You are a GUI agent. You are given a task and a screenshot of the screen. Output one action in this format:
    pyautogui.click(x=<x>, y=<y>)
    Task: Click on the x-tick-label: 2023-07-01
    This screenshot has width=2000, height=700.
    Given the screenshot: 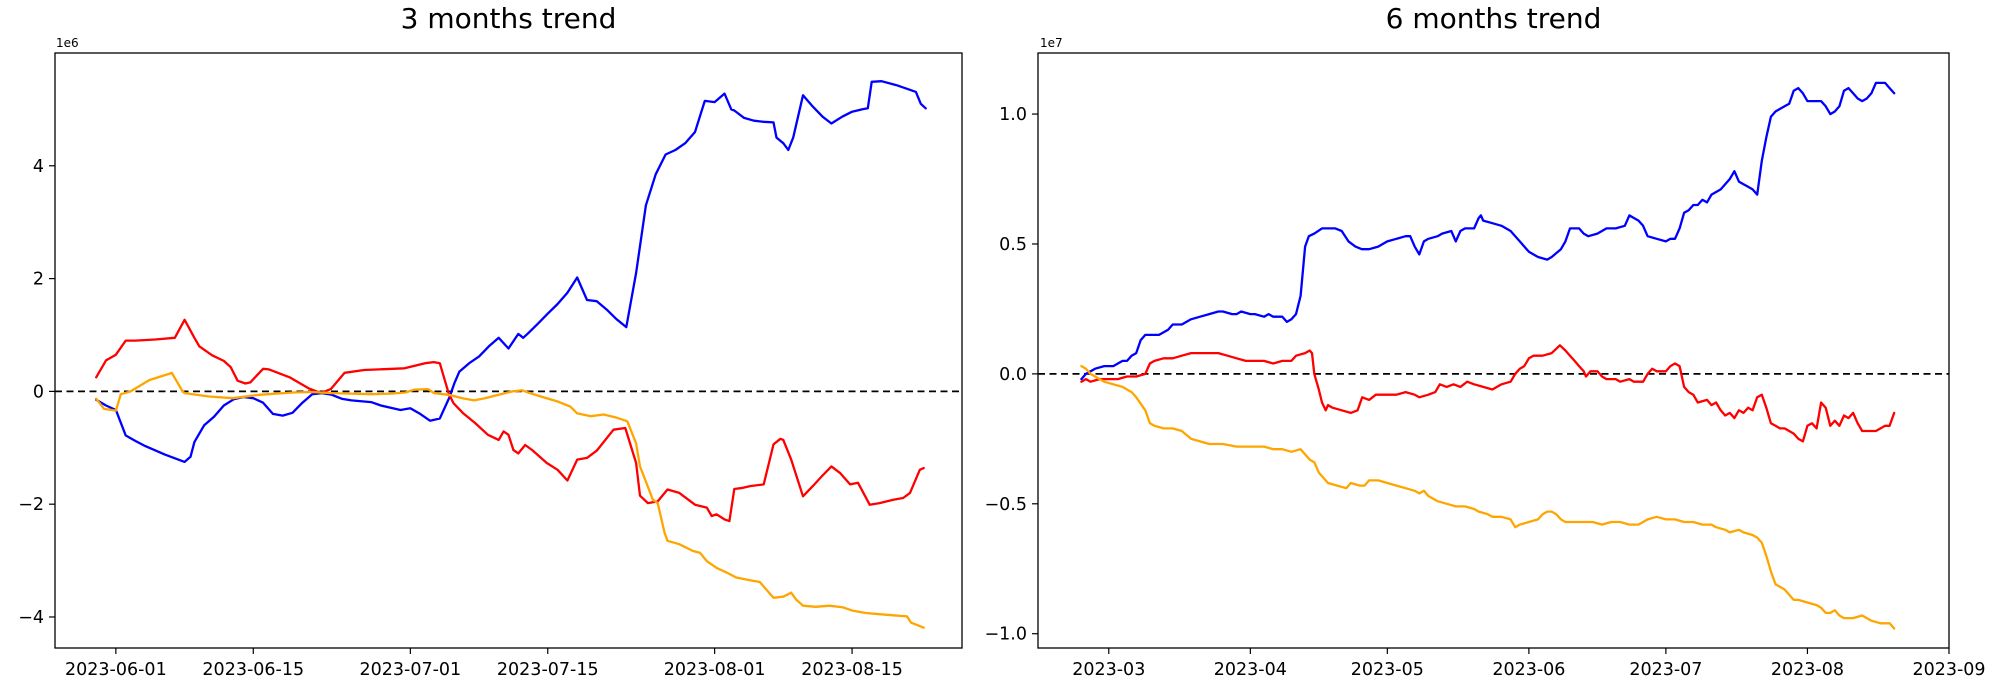 What is the action you would take?
    pyautogui.click(x=410, y=670)
    